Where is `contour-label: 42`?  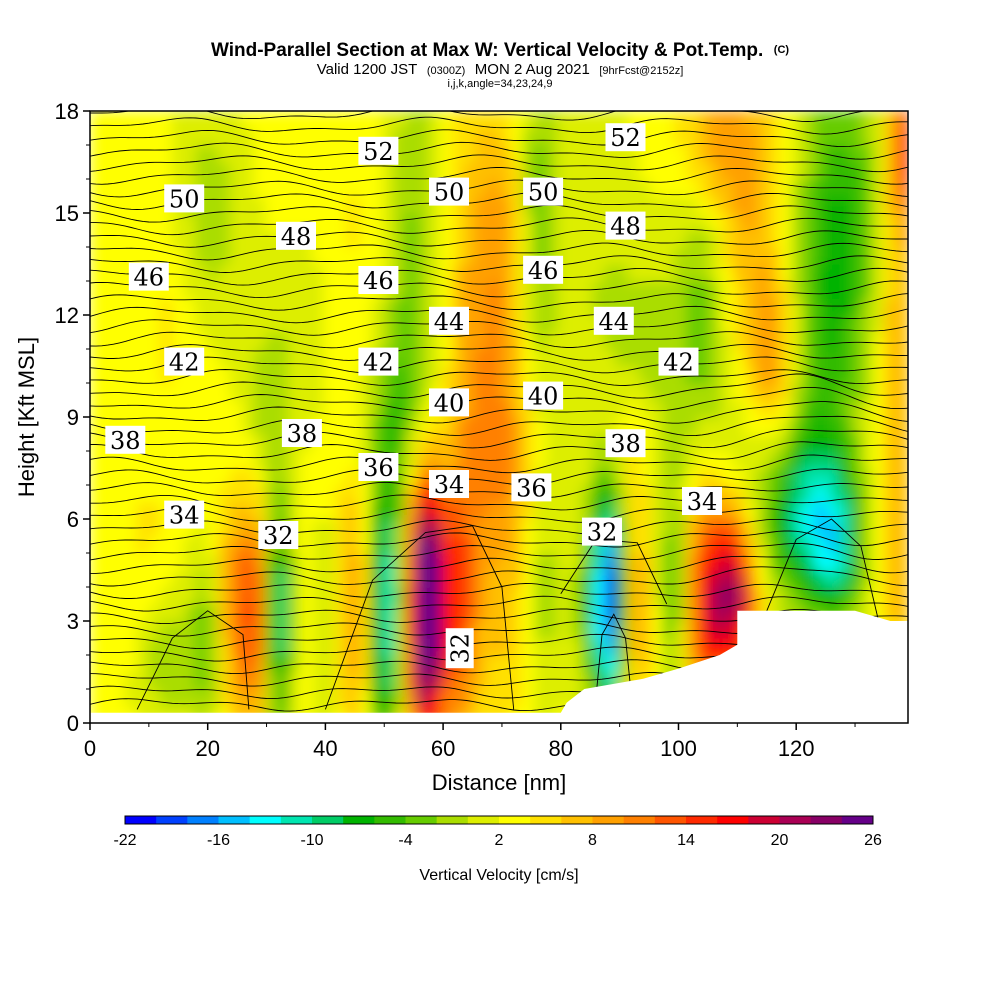
contour-label: 42 is located at coordinates (378, 362).